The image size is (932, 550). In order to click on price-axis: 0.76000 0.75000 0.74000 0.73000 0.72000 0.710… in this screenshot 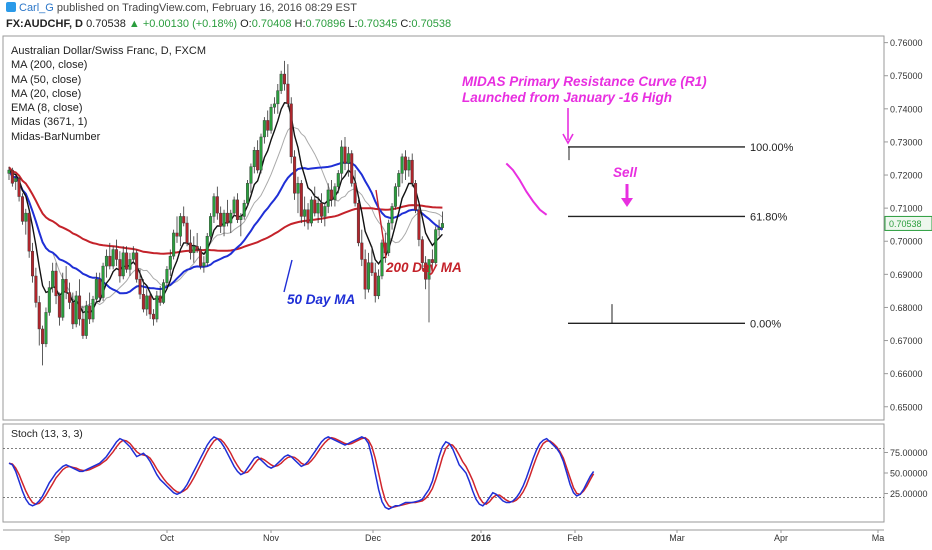, I will do `click(908, 225)`.